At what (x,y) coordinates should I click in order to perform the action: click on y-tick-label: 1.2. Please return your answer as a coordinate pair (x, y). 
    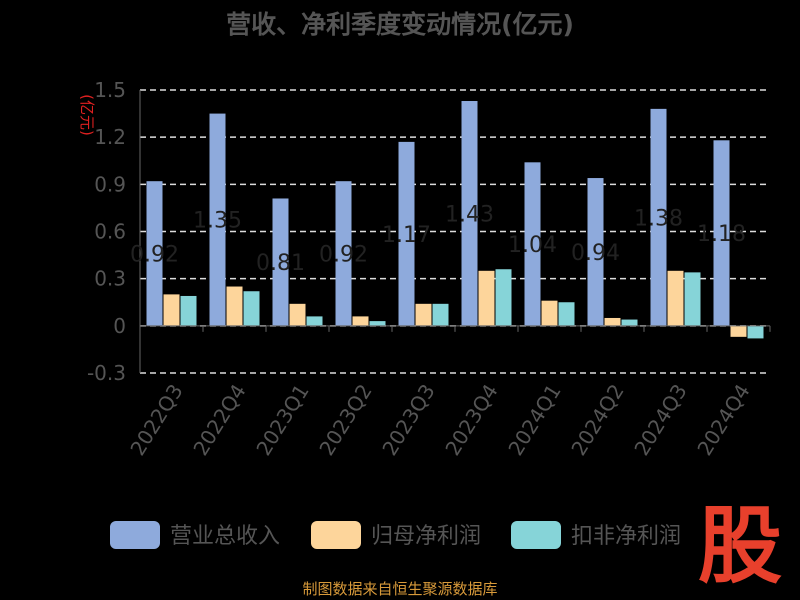
    Looking at the image, I should click on (110, 137).